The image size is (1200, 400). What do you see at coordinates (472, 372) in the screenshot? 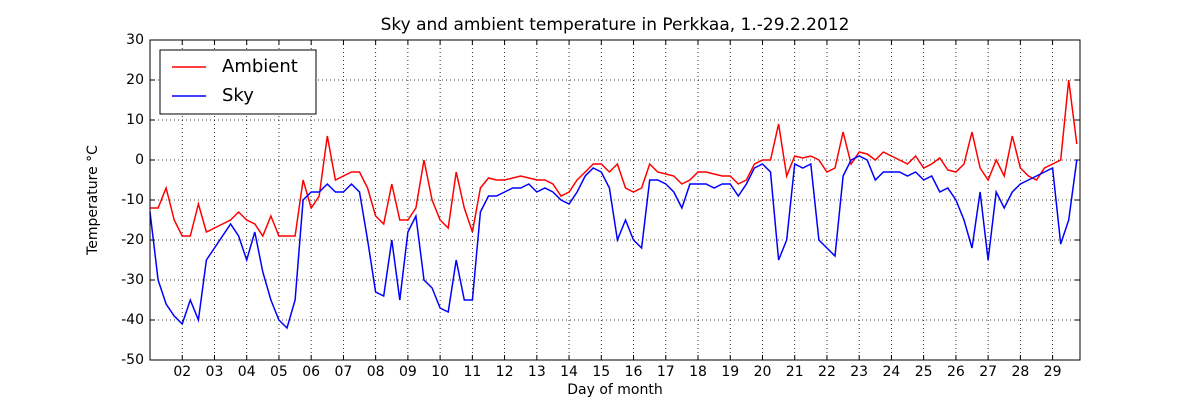
I see `x-tick-label: 11` at bounding box center [472, 372].